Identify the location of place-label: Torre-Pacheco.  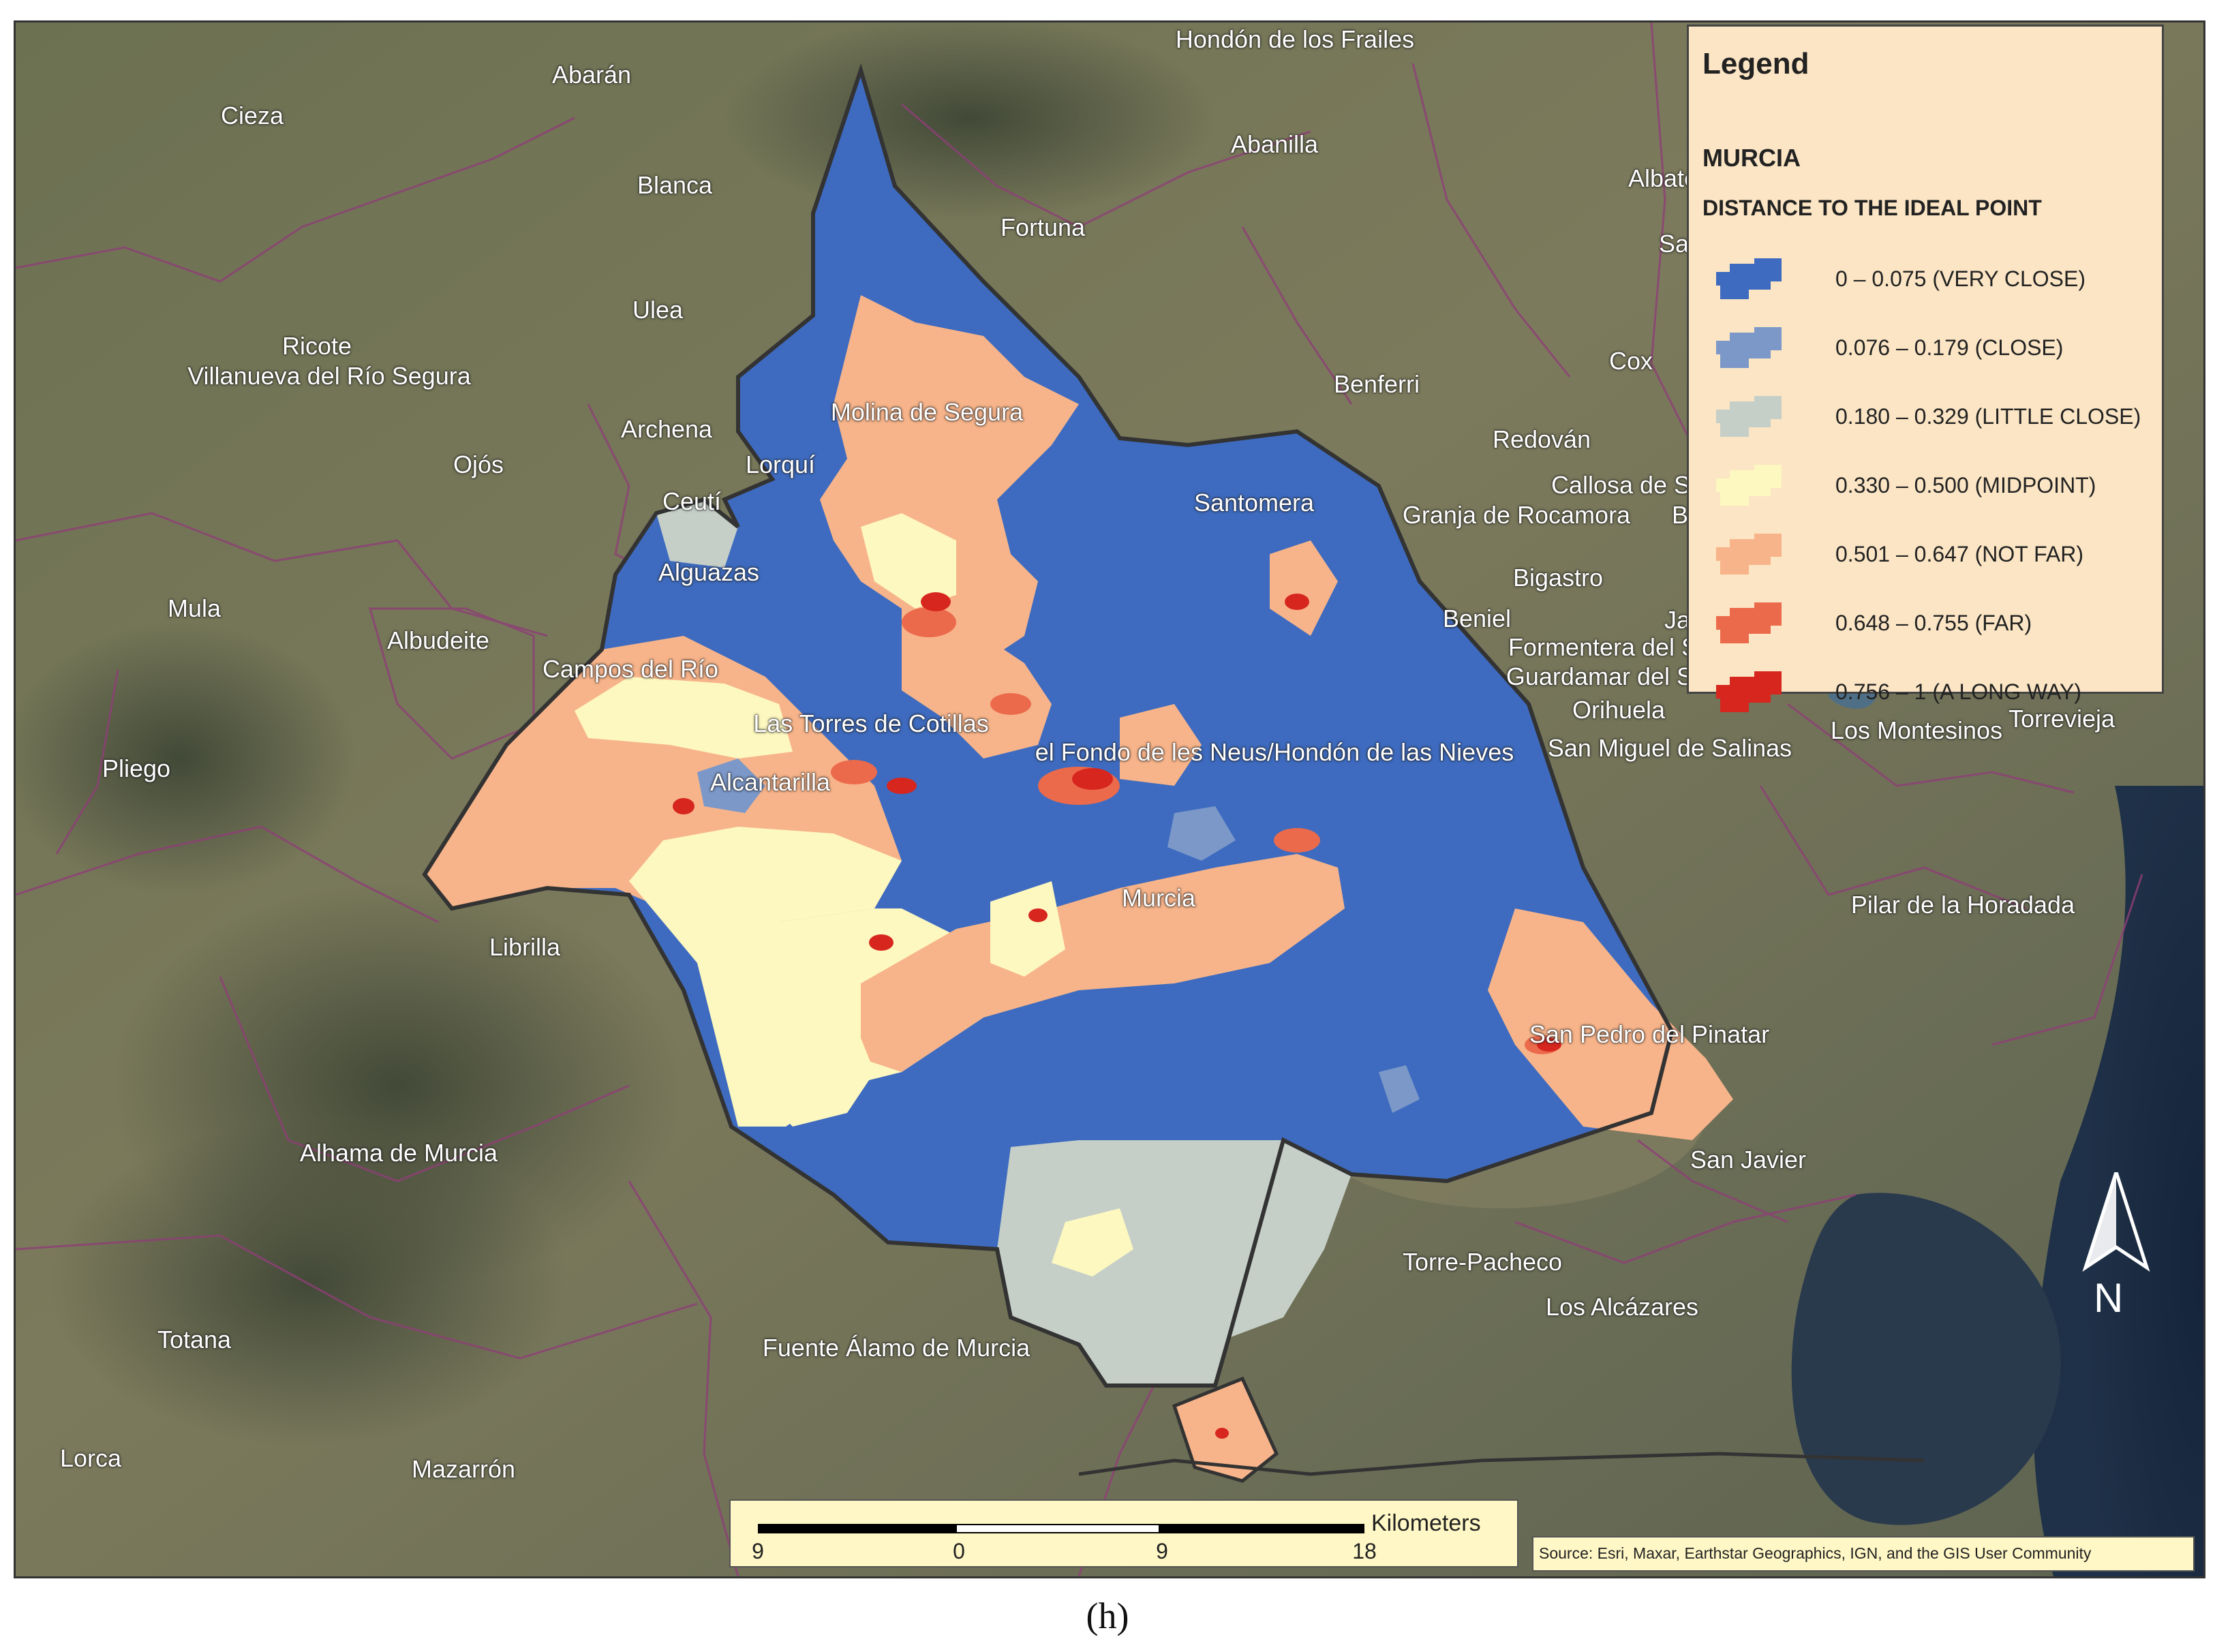
(1482, 1262).